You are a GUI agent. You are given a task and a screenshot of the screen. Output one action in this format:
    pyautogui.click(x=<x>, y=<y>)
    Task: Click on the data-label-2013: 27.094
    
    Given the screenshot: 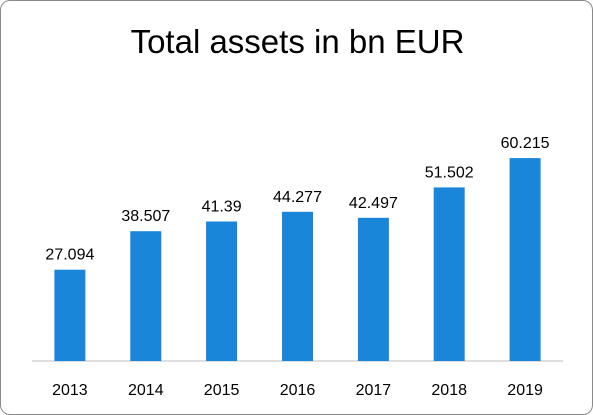 What is the action you would take?
    pyautogui.click(x=69, y=255)
    